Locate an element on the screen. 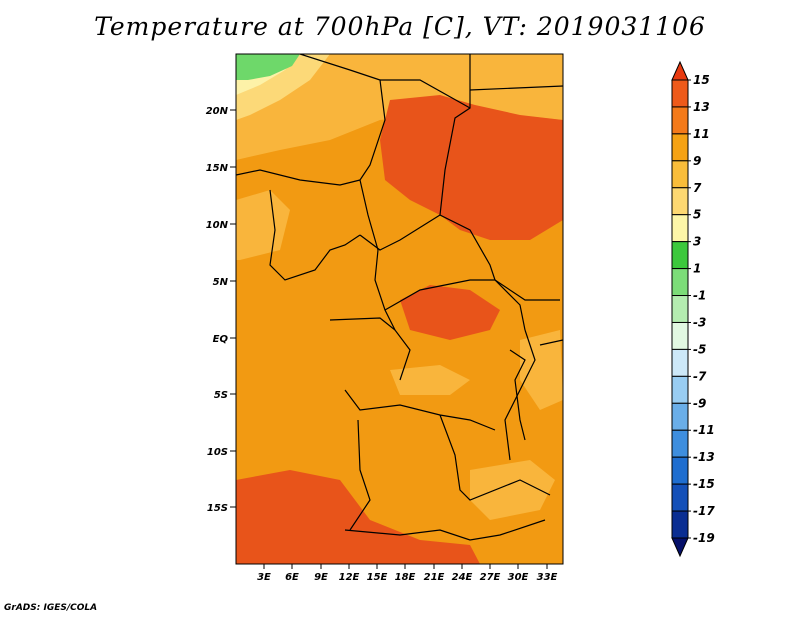 The image size is (800, 618). colorbar-label: 5 is located at coordinates (697, 215).